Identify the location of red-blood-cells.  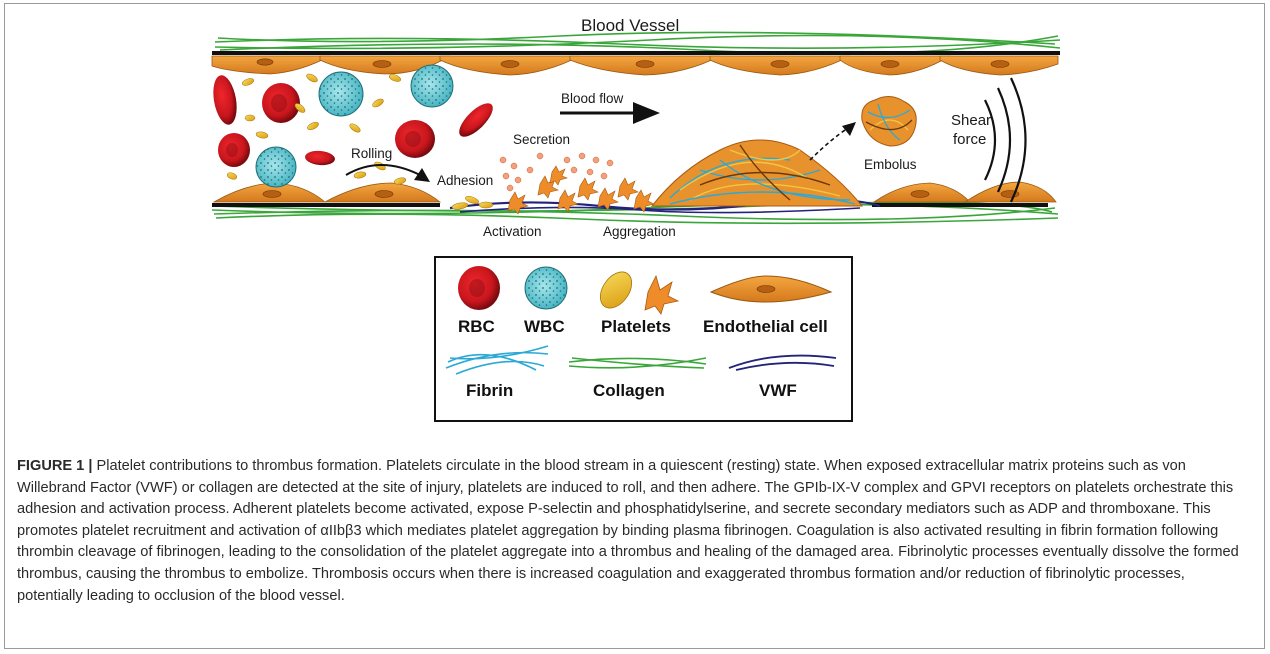
(353, 121).